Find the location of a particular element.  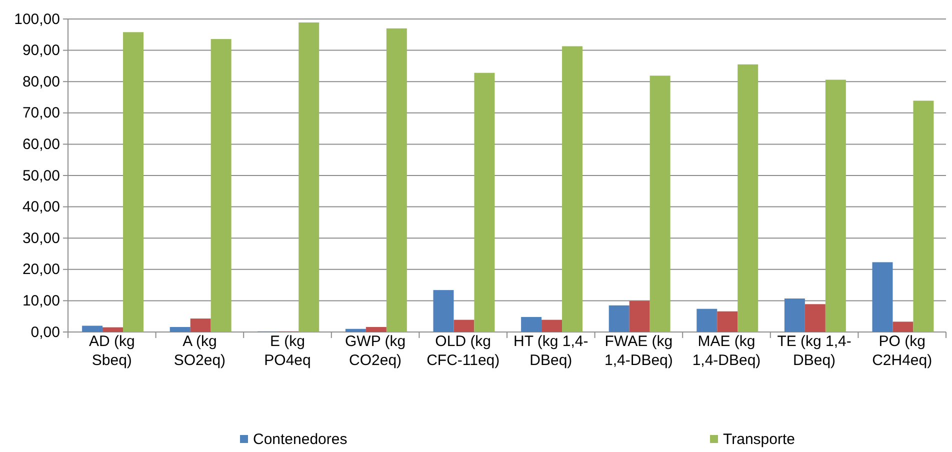

y-tick-label: 60,00 is located at coordinates (41, 144).